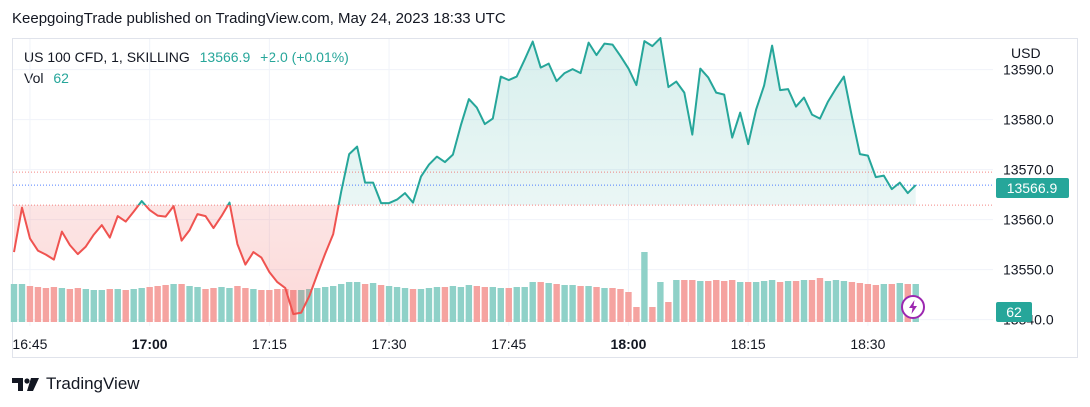 Image resolution: width=1090 pixels, height=407 pixels. I want to click on x-tick-label: 17:45, so click(508, 344).